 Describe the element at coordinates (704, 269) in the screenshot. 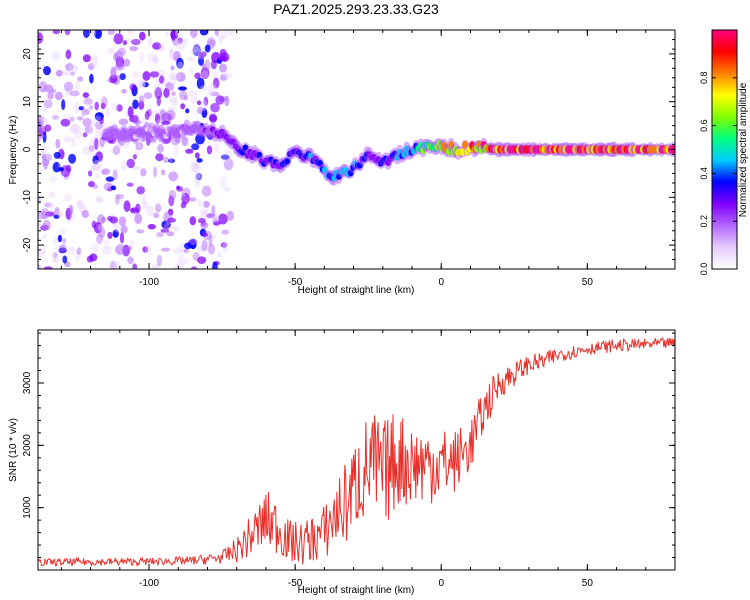

I see `colorbar-tick-label: 0.0` at that location.